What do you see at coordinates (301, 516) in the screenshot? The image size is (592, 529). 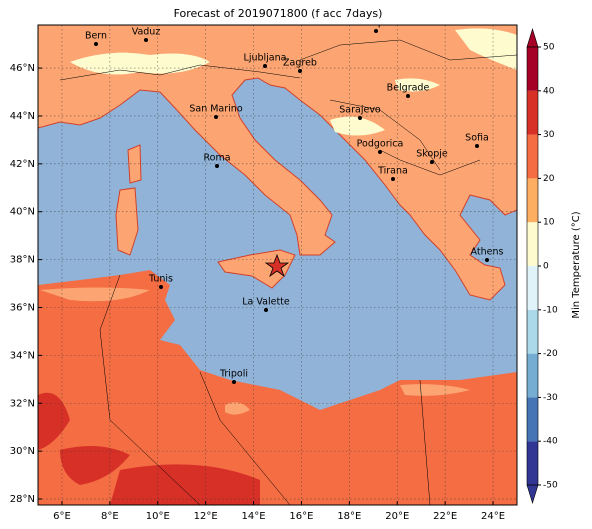 I see `x-tick-label: 16°E` at bounding box center [301, 516].